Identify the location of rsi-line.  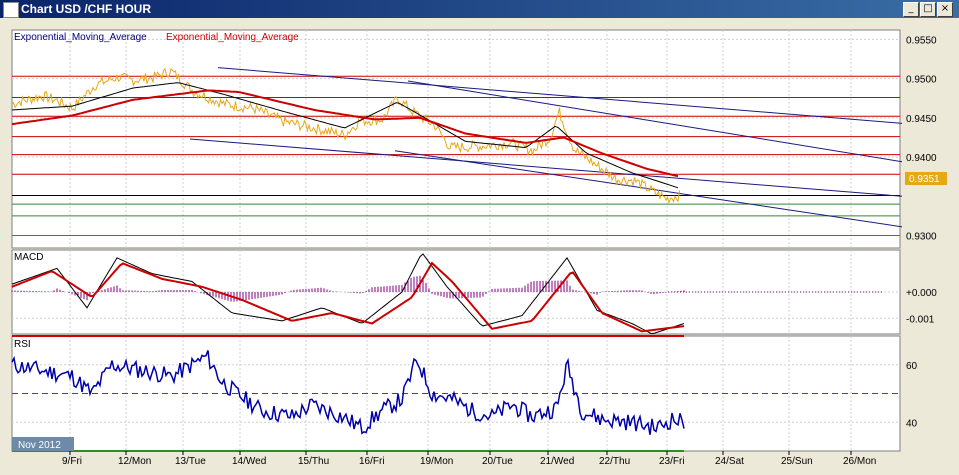
(348, 392).